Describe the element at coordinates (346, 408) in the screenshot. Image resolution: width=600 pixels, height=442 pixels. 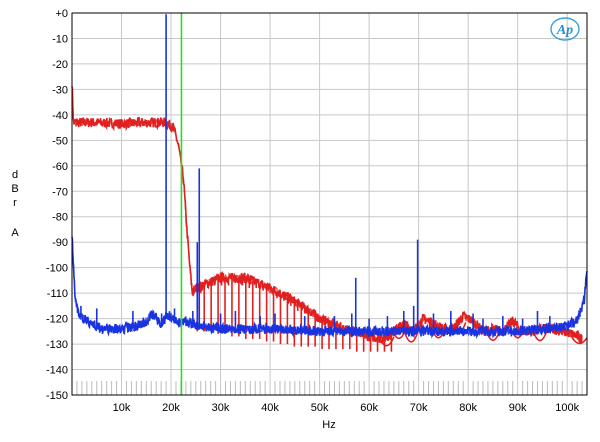
I see `x-axis-ticks: 10k 20k 30k 40k 50k 60k 70k 80k 90k 100k` at that location.